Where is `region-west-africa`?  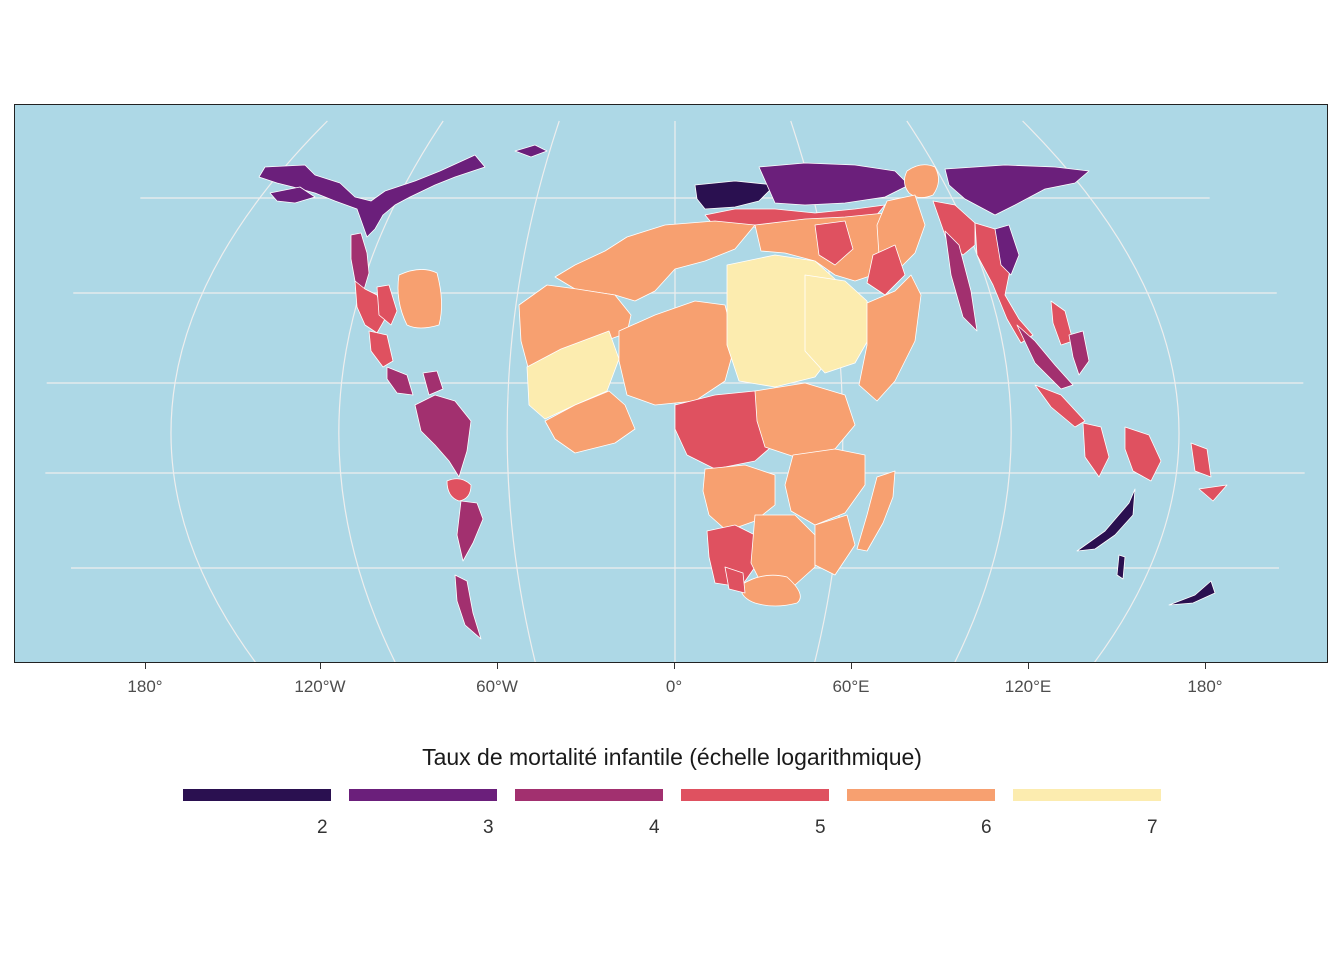
region-west-africa is located at coordinates (575, 328).